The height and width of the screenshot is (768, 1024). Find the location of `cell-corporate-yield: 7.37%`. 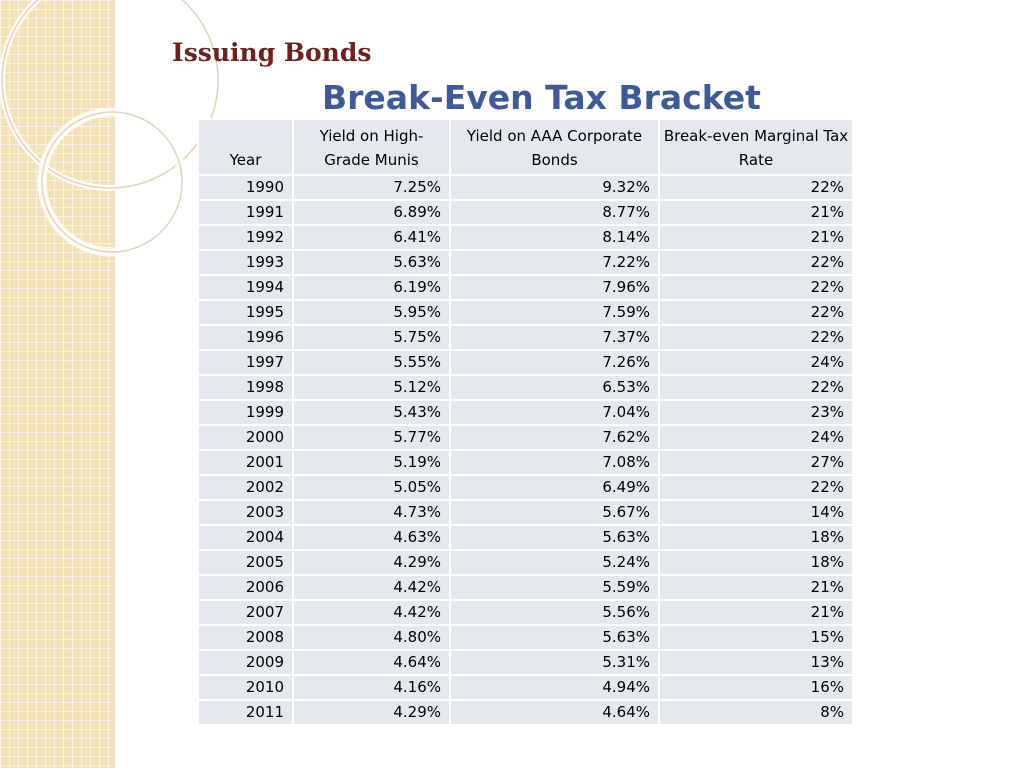

cell-corporate-yield: 7.37% is located at coordinates (554, 337).